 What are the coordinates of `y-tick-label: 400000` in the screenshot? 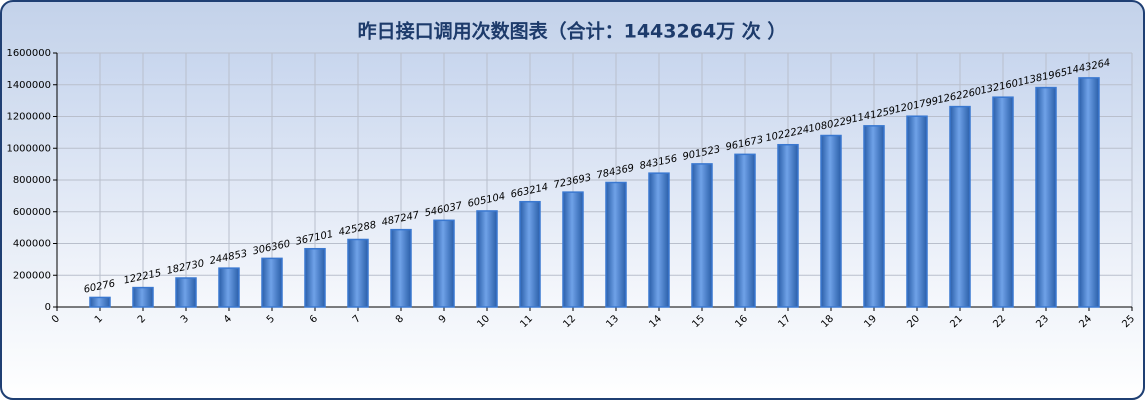 It's located at (32, 244).